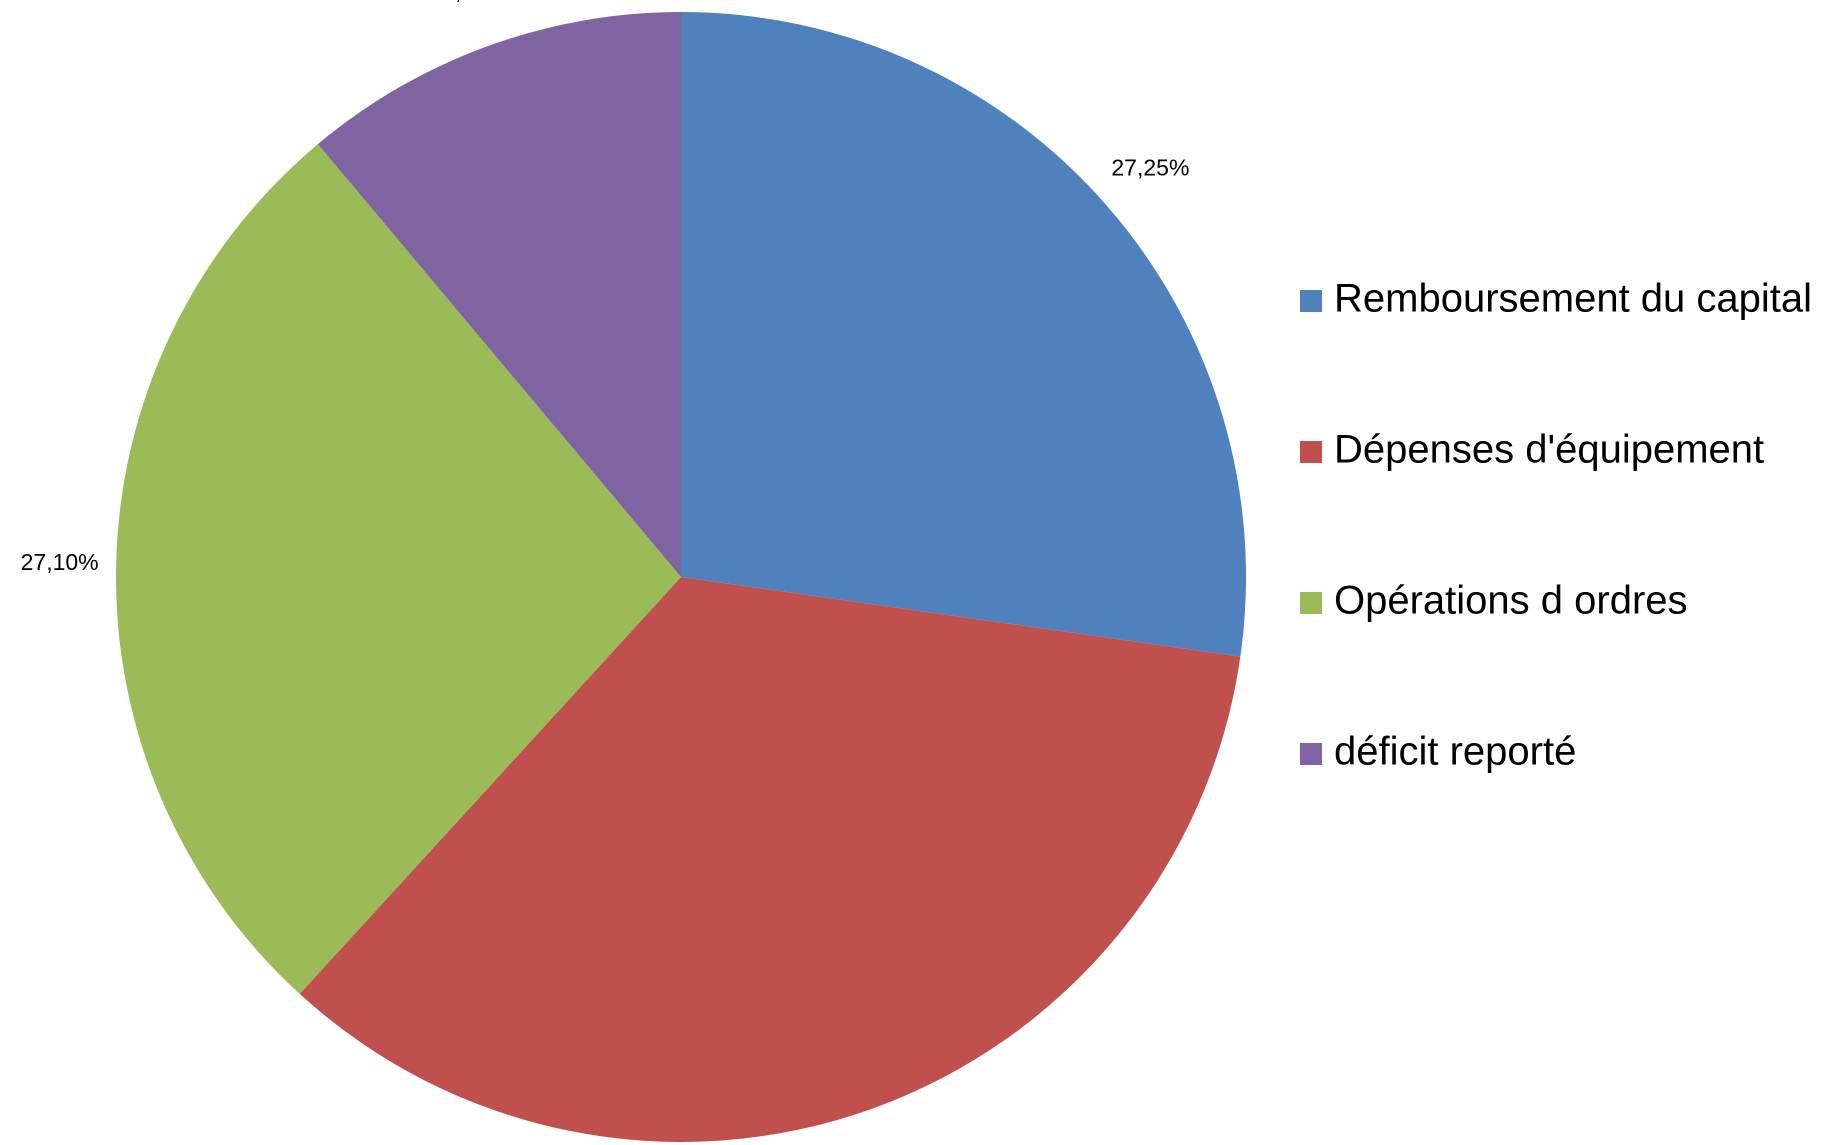  Describe the element at coordinates (499, 294) in the screenshot. I see `pie-slice` at that location.